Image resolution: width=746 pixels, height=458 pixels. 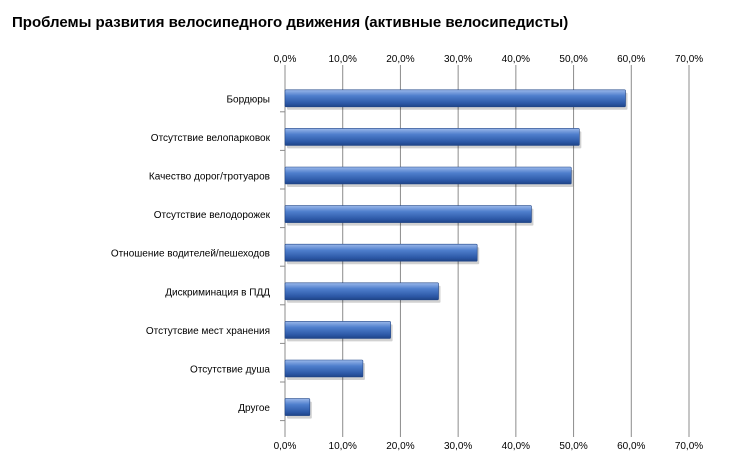 What do you see at coordinates (573, 59) in the screenshot?
I see `x-tick-label-top: 50,0%` at bounding box center [573, 59].